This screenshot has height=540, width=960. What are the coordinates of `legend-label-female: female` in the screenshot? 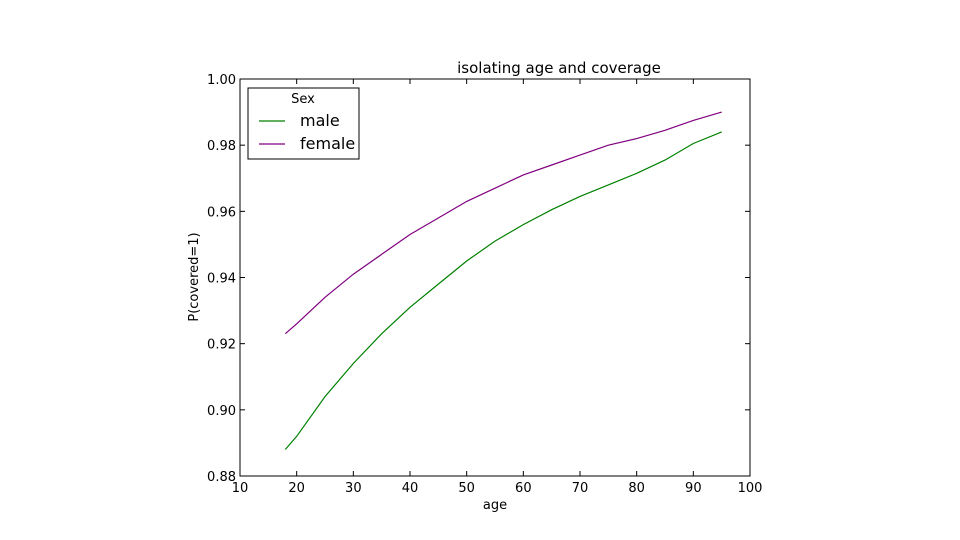 It's located at (327, 143).